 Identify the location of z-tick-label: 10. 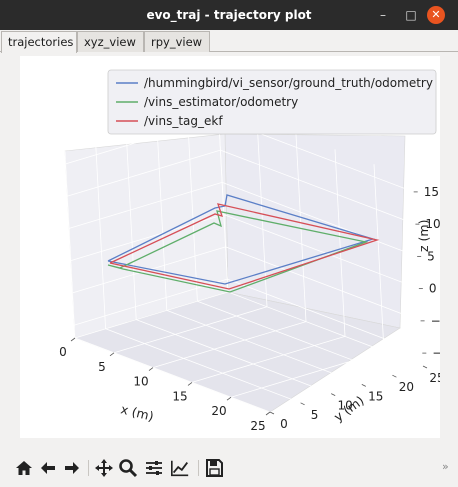
(432, 224).